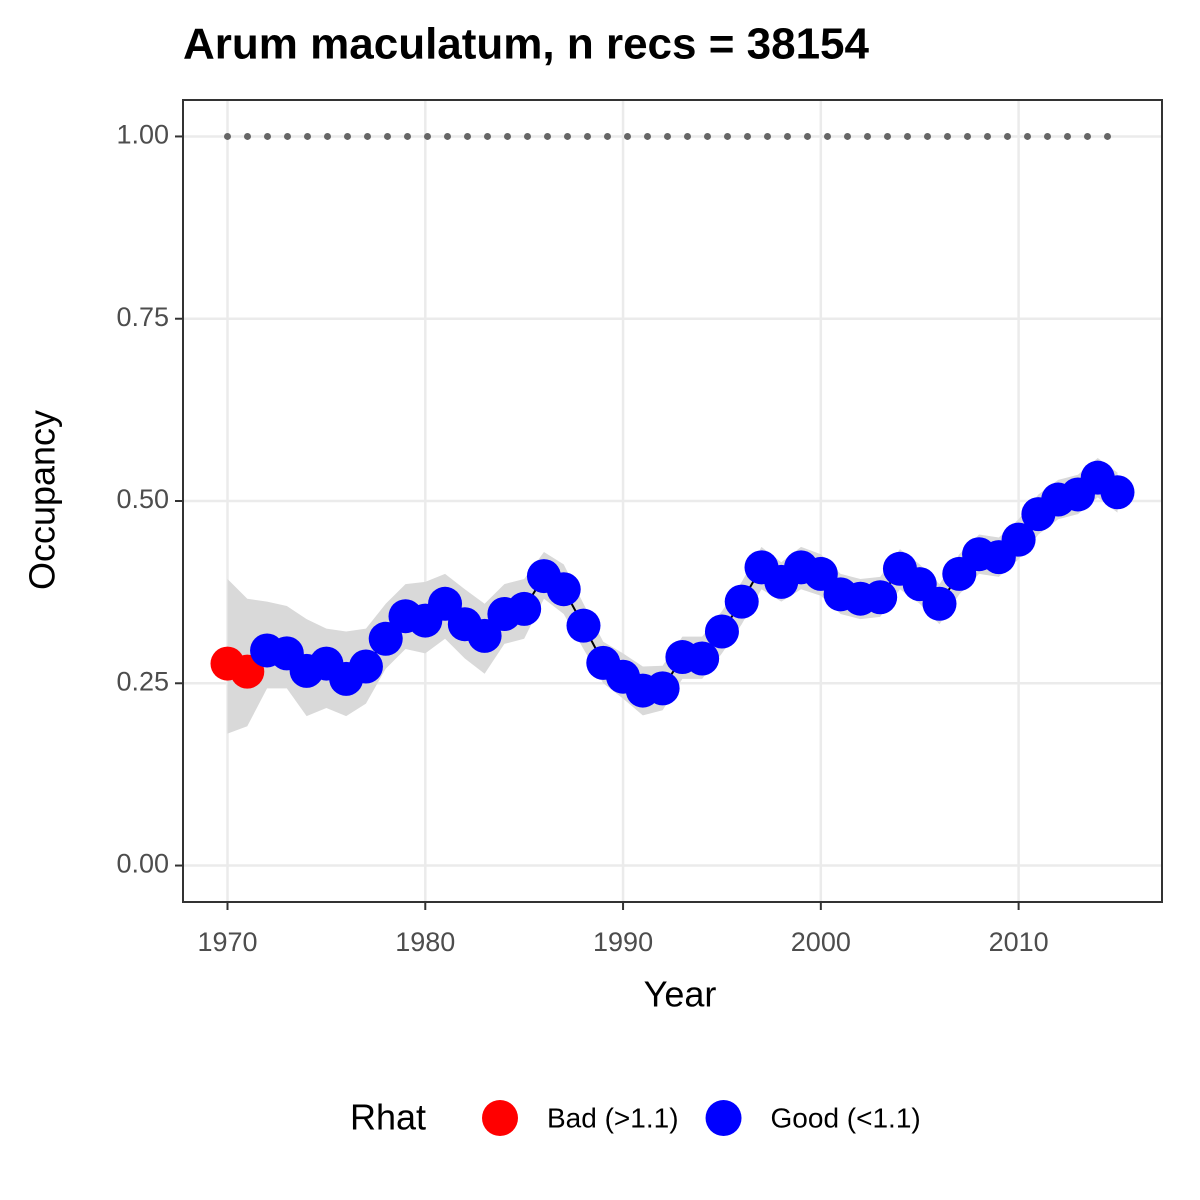  Describe the element at coordinates (388, 1117) in the screenshot. I see `legend-title: Rhat` at that location.